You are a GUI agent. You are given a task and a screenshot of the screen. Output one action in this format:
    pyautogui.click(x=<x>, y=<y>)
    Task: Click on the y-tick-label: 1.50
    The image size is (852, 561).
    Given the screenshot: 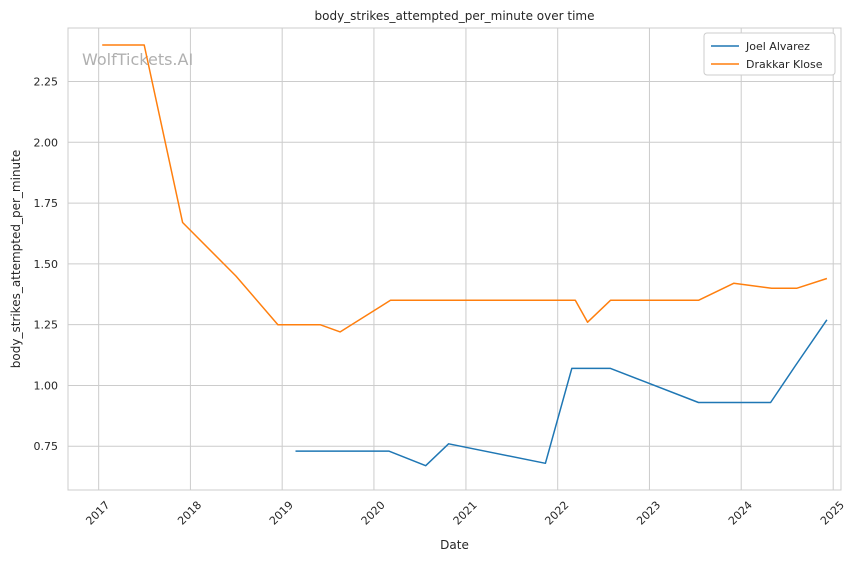 What is the action you would take?
    pyautogui.click(x=46, y=264)
    